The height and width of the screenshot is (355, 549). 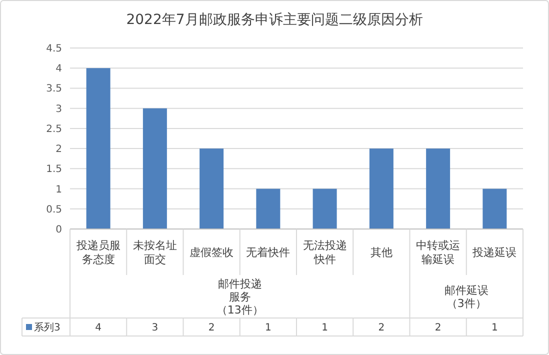 I want to click on x-tick-label: 中转或运输延误, so click(x=438, y=252).